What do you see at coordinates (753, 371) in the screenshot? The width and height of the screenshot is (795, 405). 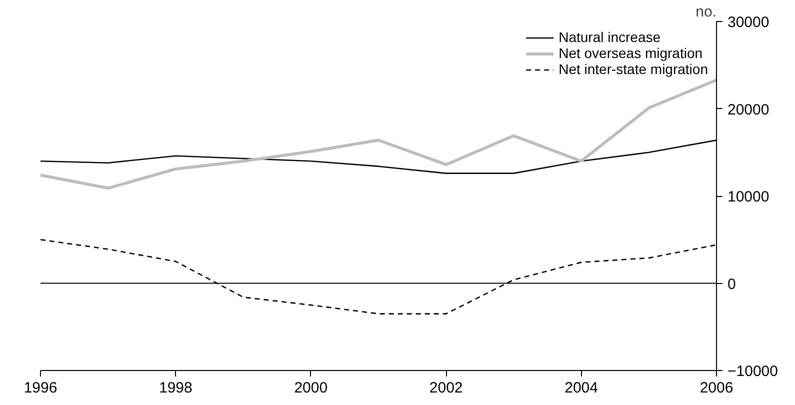 I see `y-tick-label: −10000` at bounding box center [753, 371].